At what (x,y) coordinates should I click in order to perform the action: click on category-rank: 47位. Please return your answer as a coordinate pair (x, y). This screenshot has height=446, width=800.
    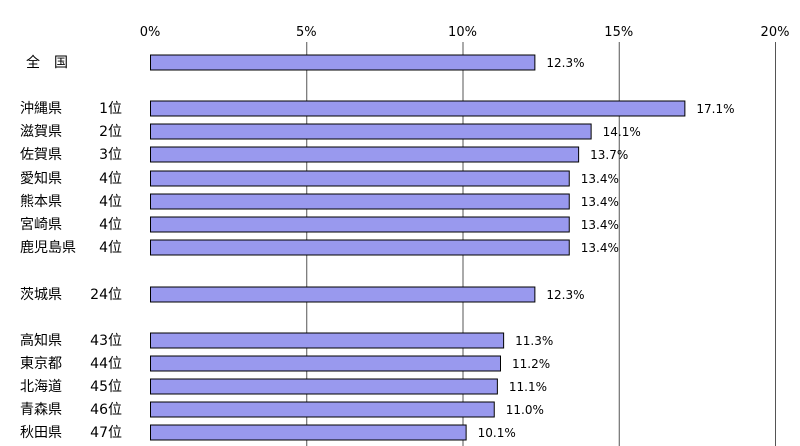
    Looking at the image, I should click on (106, 433).